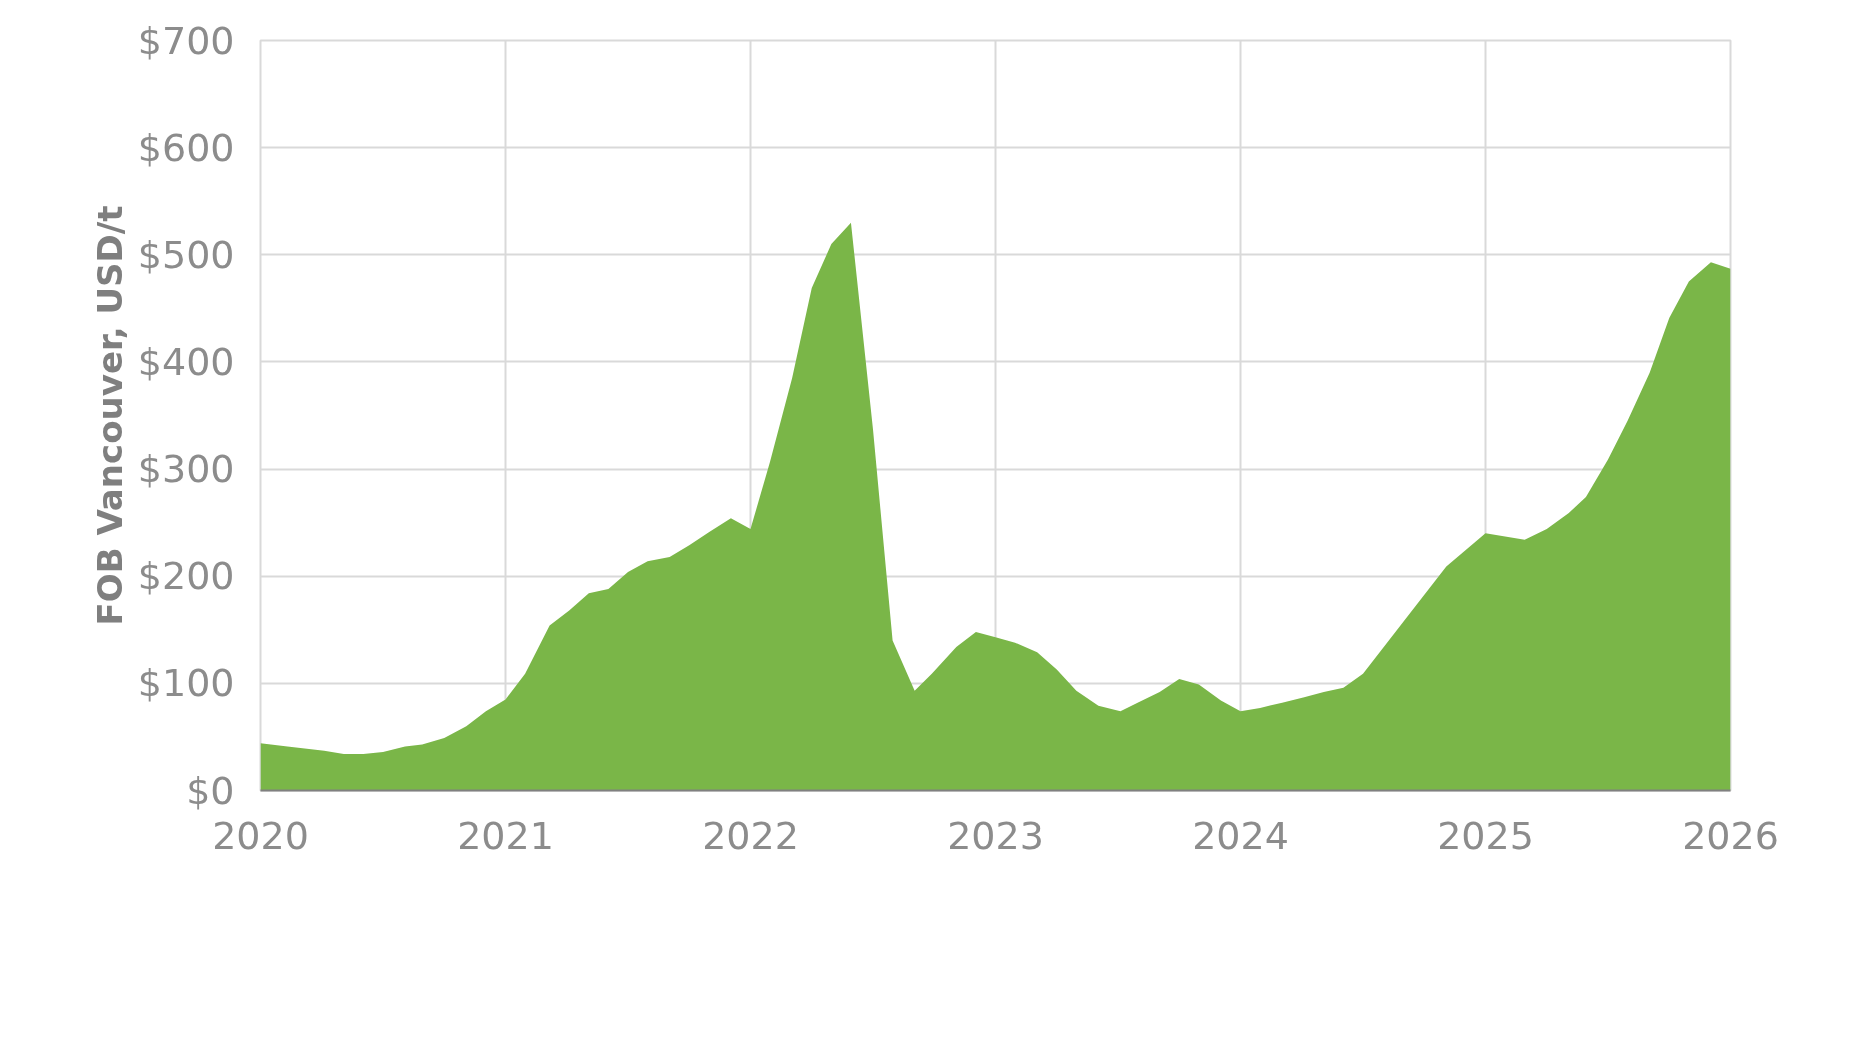  Describe the element at coordinates (186, 683) in the screenshot. I see `y-tick-label: $100` at that location.